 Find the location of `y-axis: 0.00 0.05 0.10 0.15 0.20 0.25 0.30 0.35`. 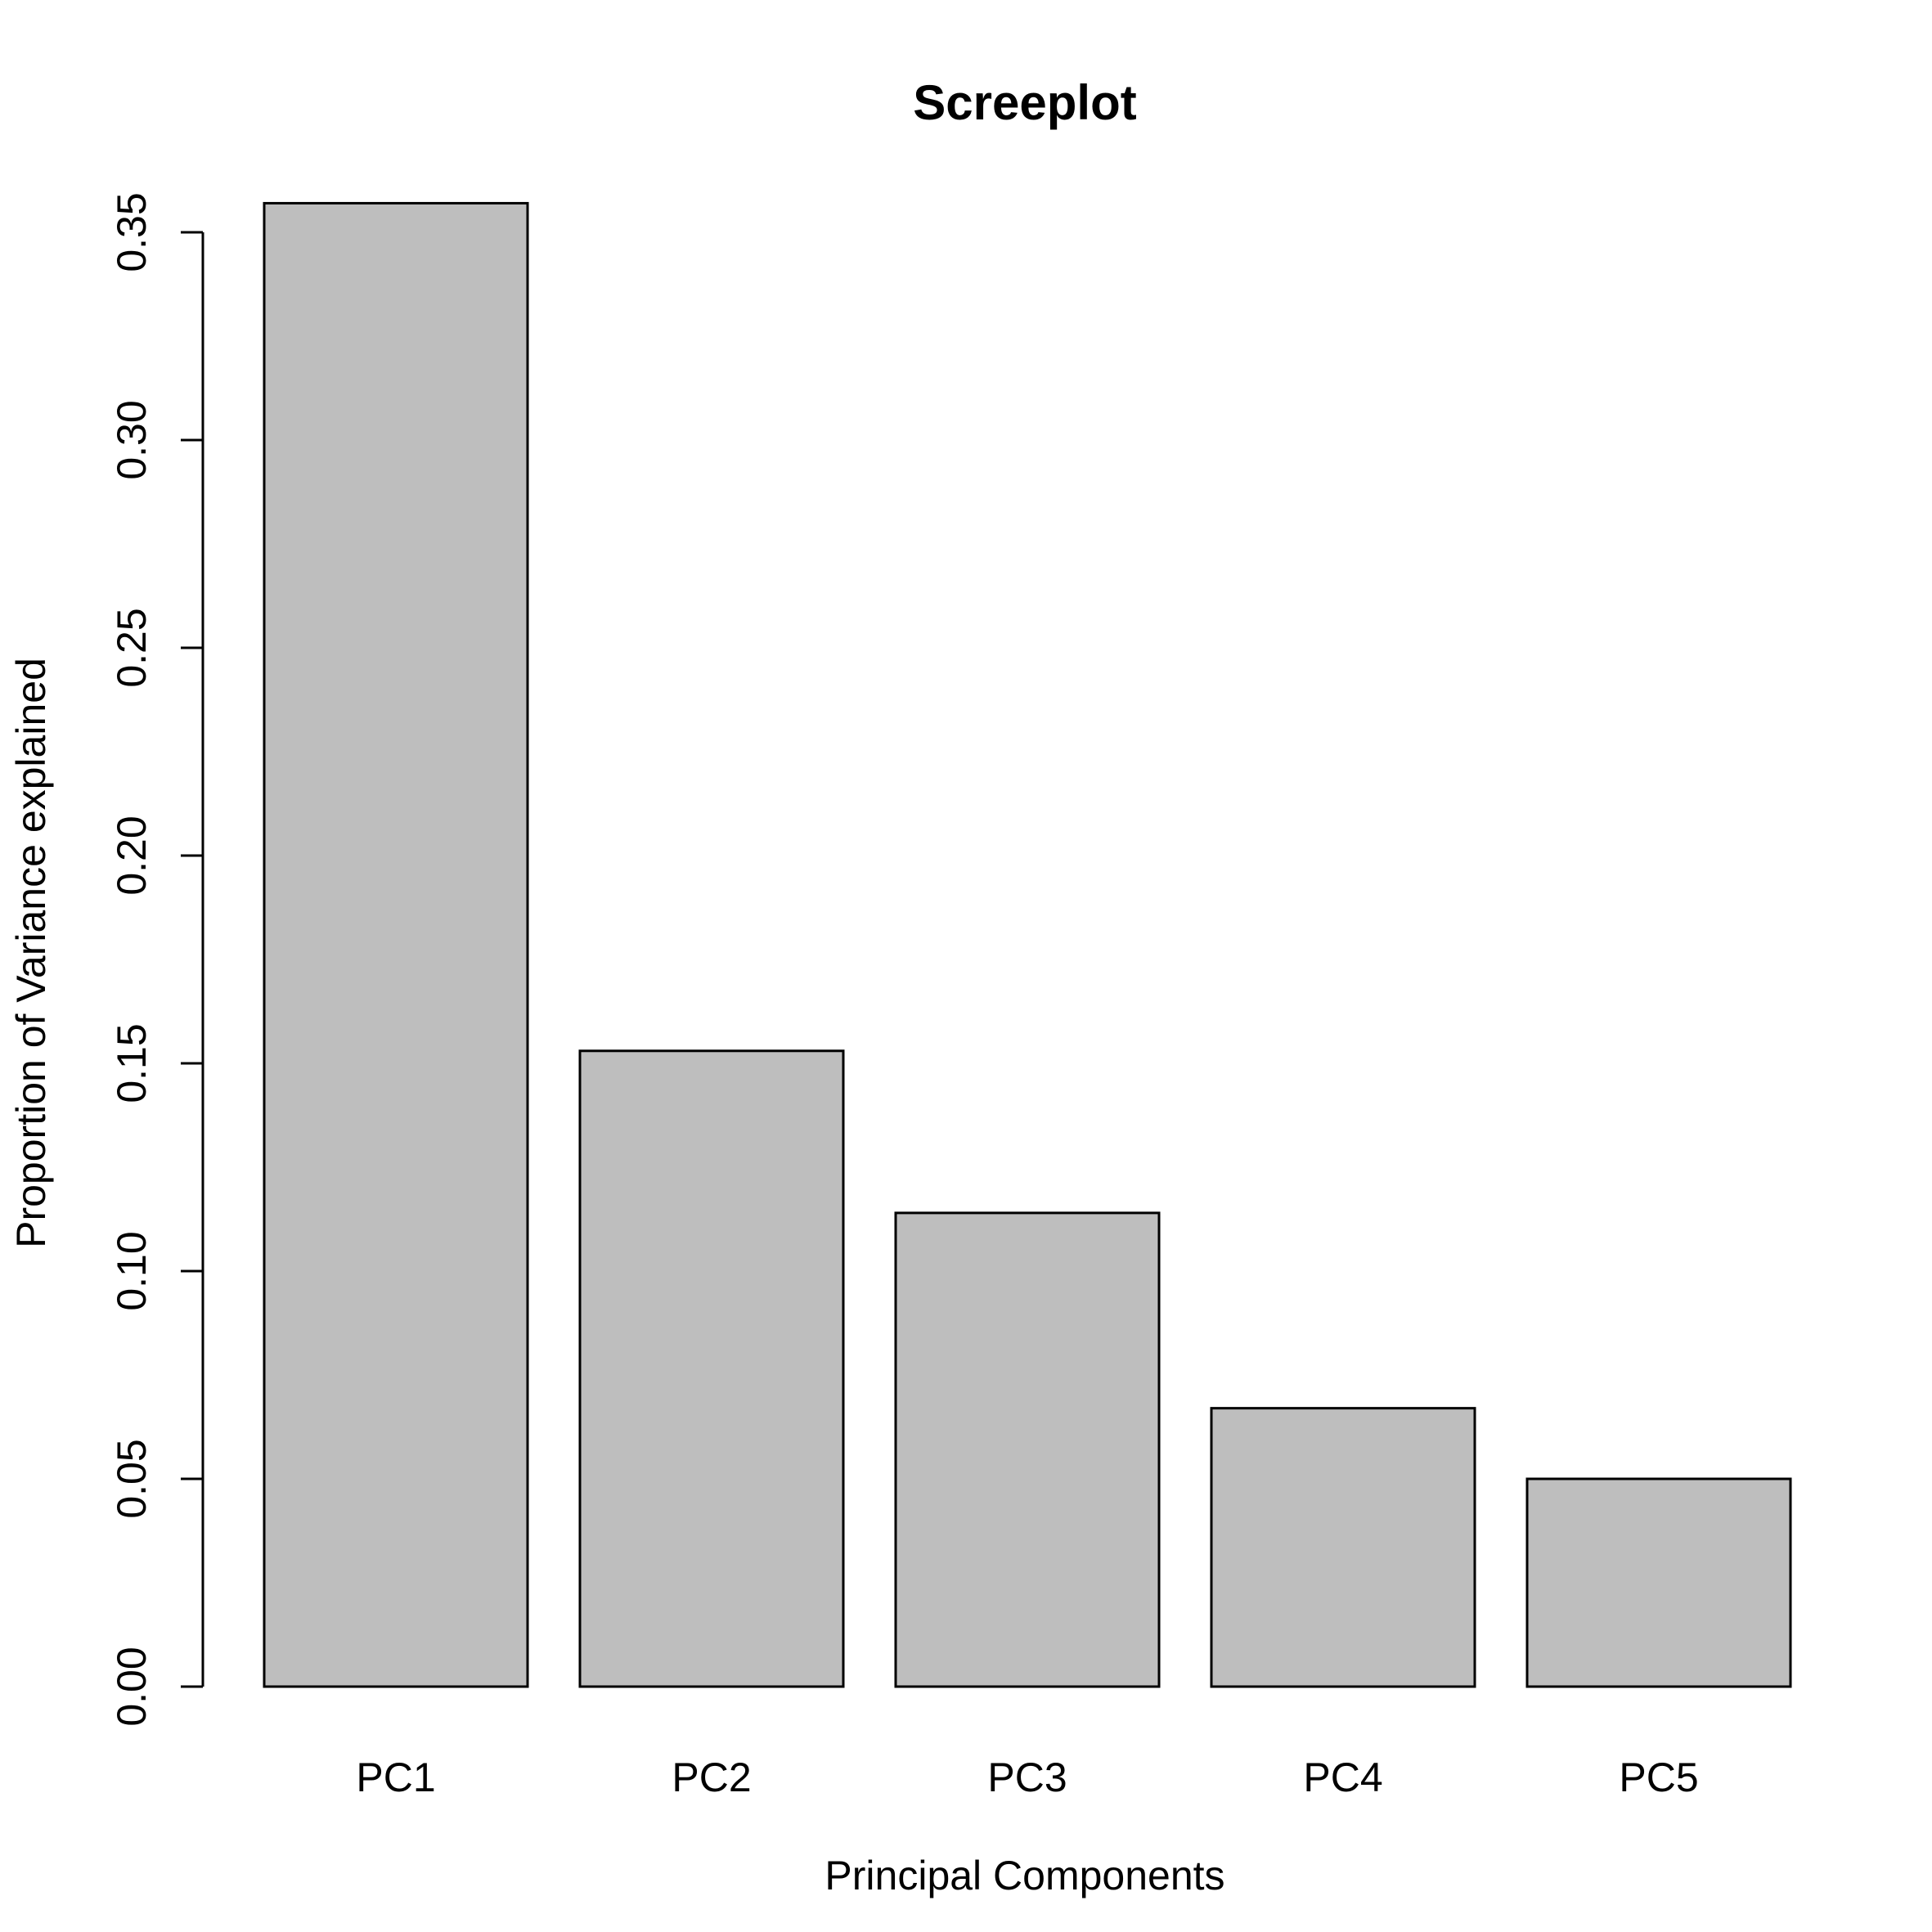

y-axis: 0.00 0.05 0.10 0.15 0.20 0.25 0.30 0.35 is located at coordinates (157, 960).